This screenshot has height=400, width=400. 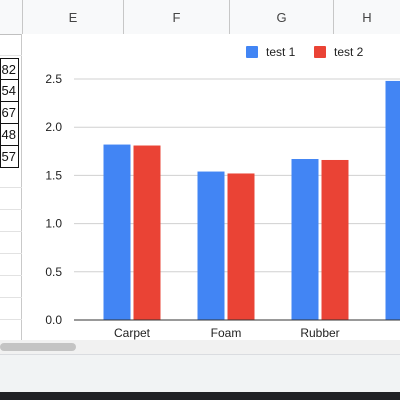 I want to click on scrollbar-thumb, so click(x=38, y=347).